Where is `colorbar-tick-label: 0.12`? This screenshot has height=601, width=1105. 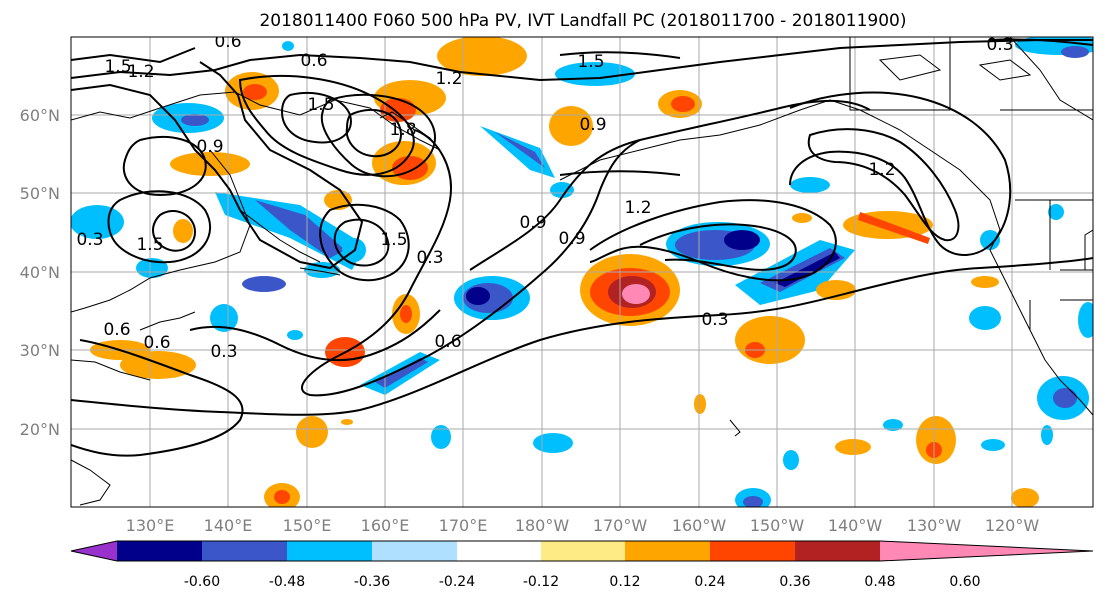
colorbar-tick-label: 0.12 is located at coordinates (624, 582).